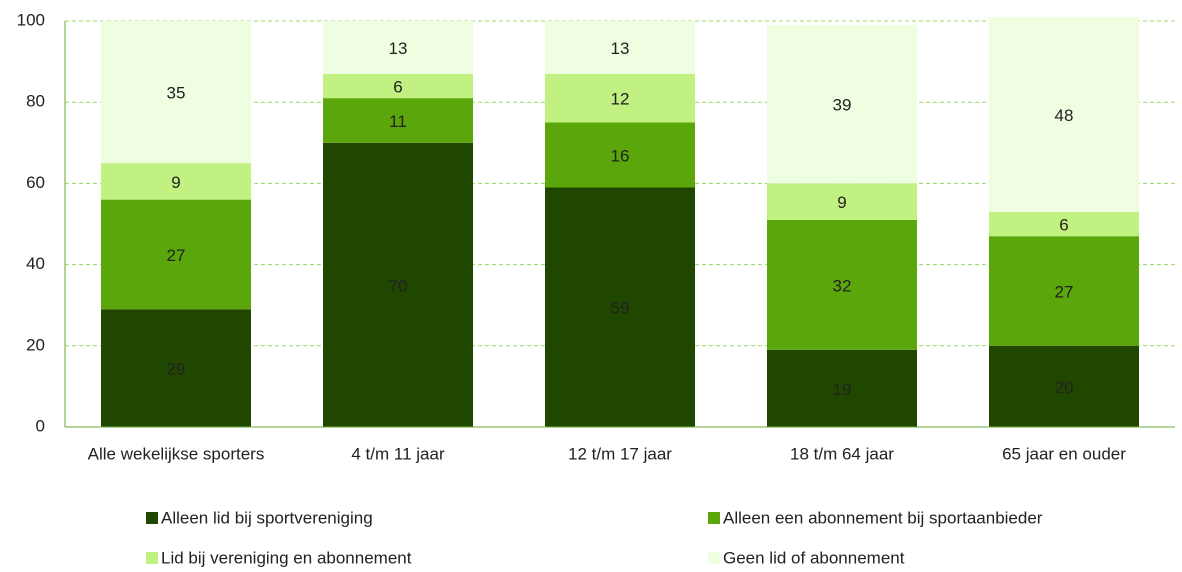  I want to click on x-tick-label: 65 jaar en ouder, so click(1064, 453).